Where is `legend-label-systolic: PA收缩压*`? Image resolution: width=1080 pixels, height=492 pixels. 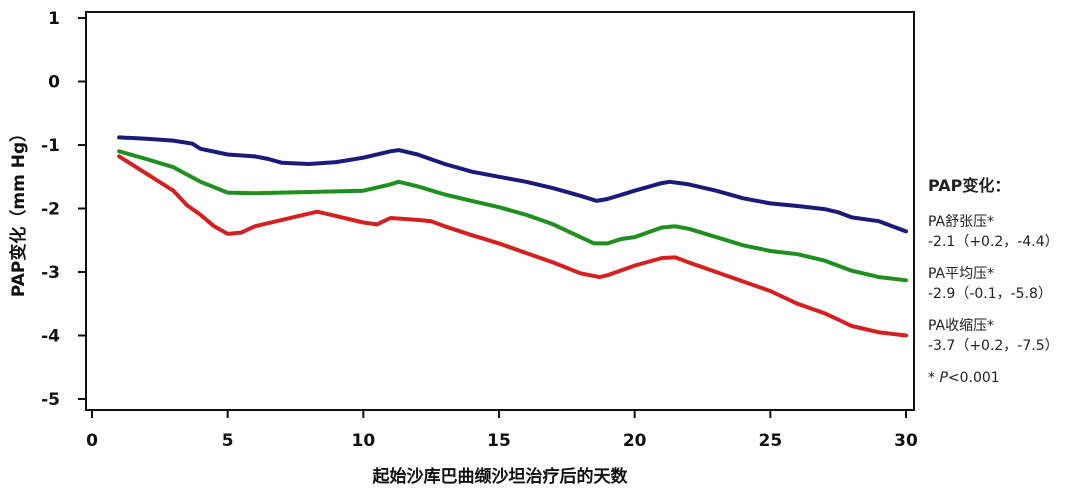 legend-label-systolic: PA收缩压* is located at coordinates (961, 326).